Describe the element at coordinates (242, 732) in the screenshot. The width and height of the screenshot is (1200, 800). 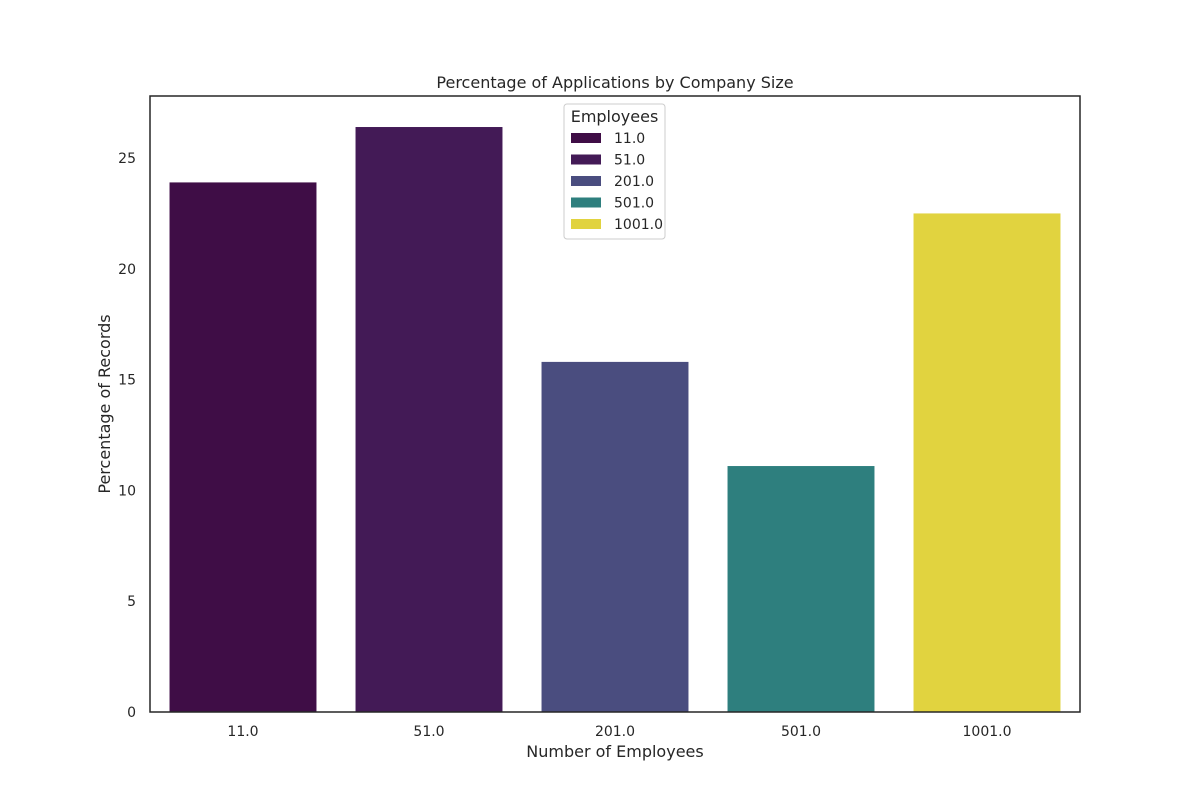
I see `x-tick-label: 11.0` at that location.